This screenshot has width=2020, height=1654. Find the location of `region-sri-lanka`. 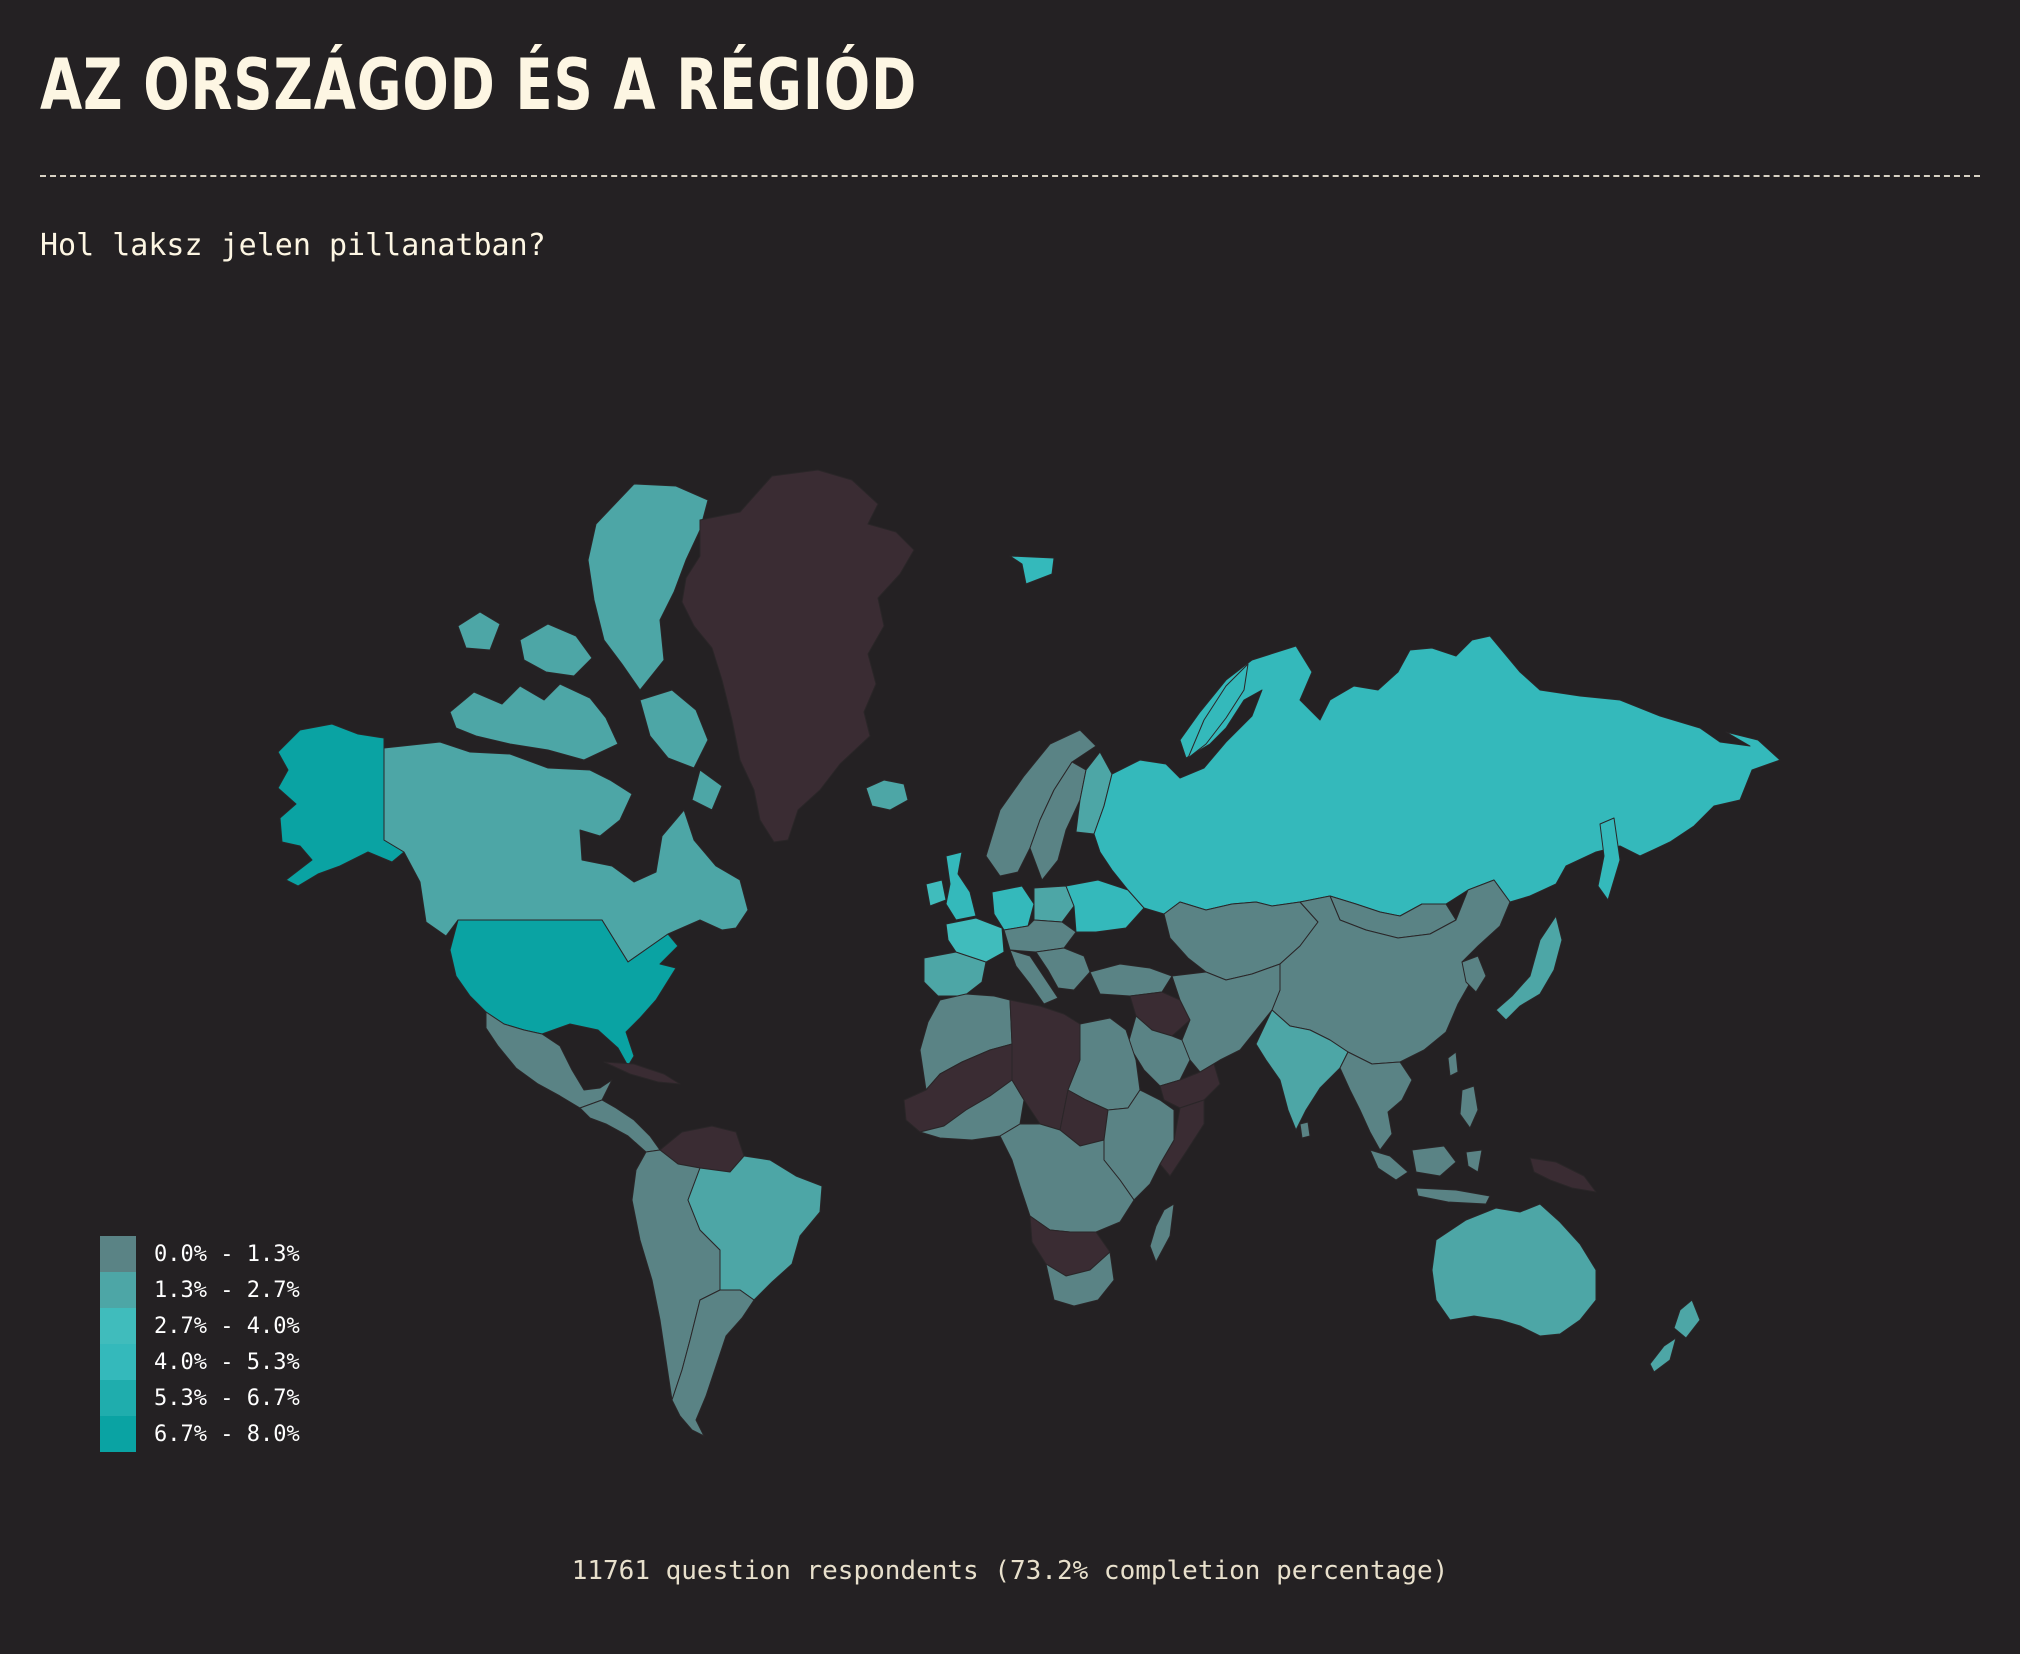

region-sri-lanka is located at coordinates (1305, 1130).